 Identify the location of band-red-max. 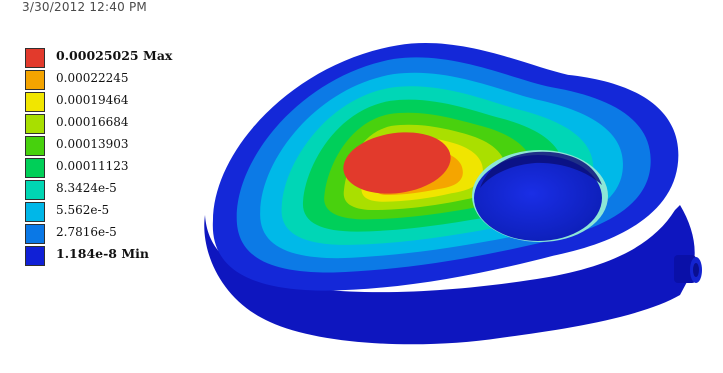
(397, 163).